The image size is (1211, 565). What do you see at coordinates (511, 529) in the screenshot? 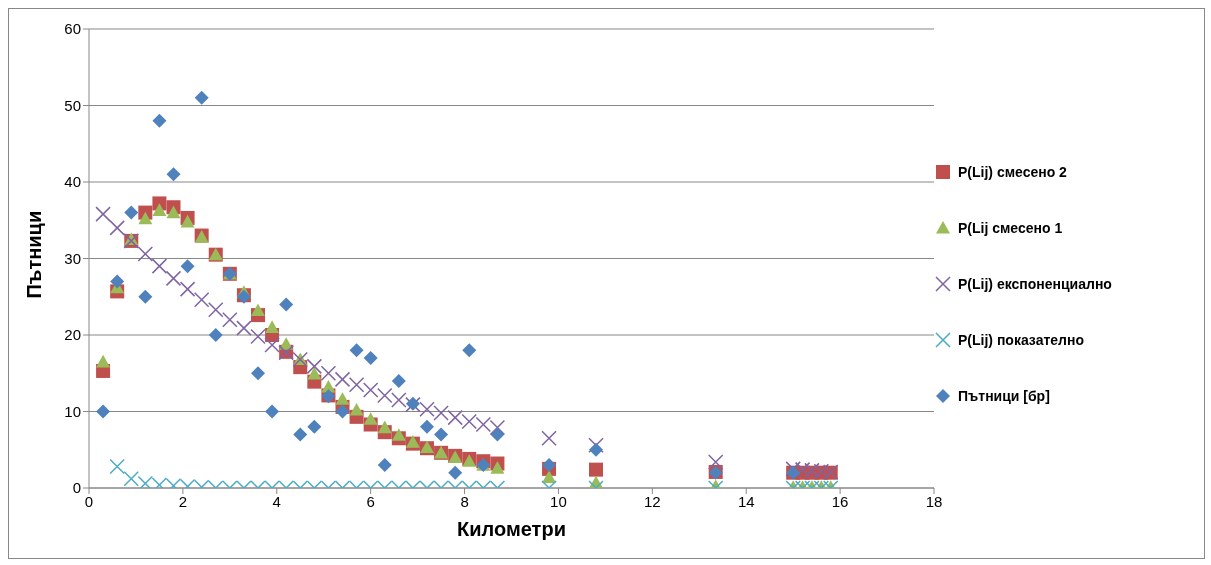
I see `x-axis-title: Километри` at bounding box center [511, 529].